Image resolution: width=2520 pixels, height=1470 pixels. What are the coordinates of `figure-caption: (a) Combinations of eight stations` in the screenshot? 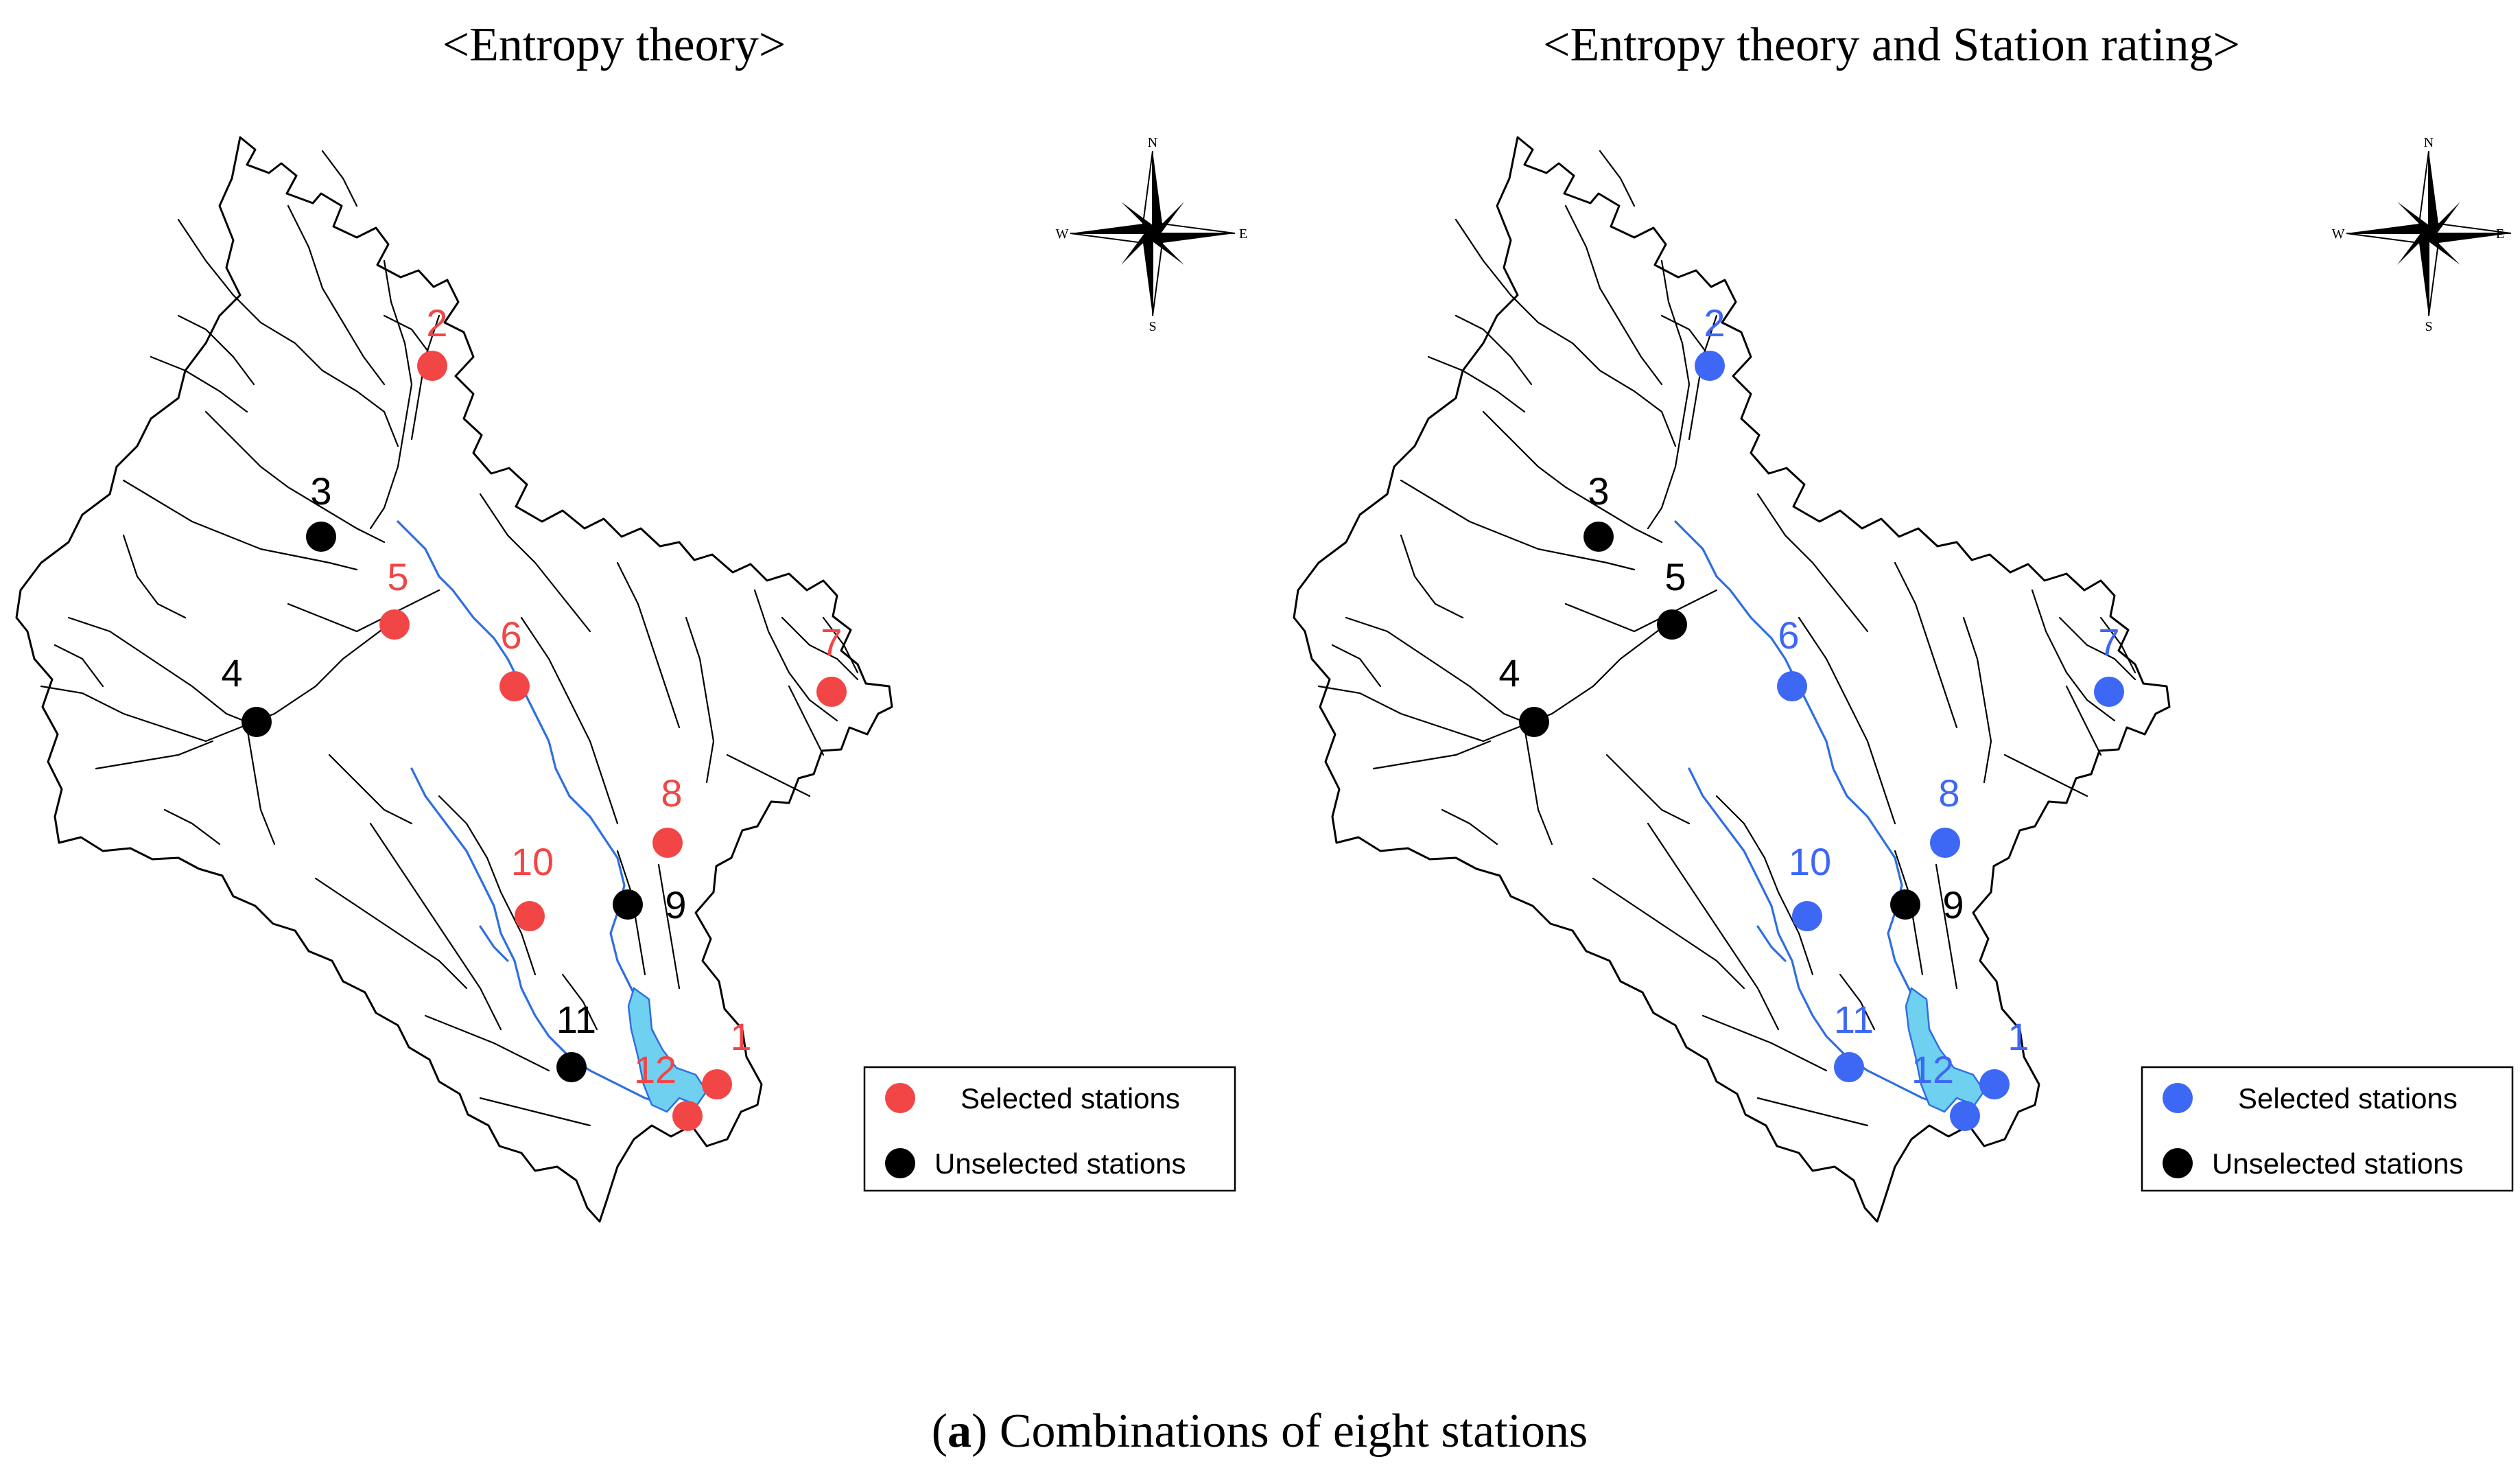 It's located at (1260, 1431).